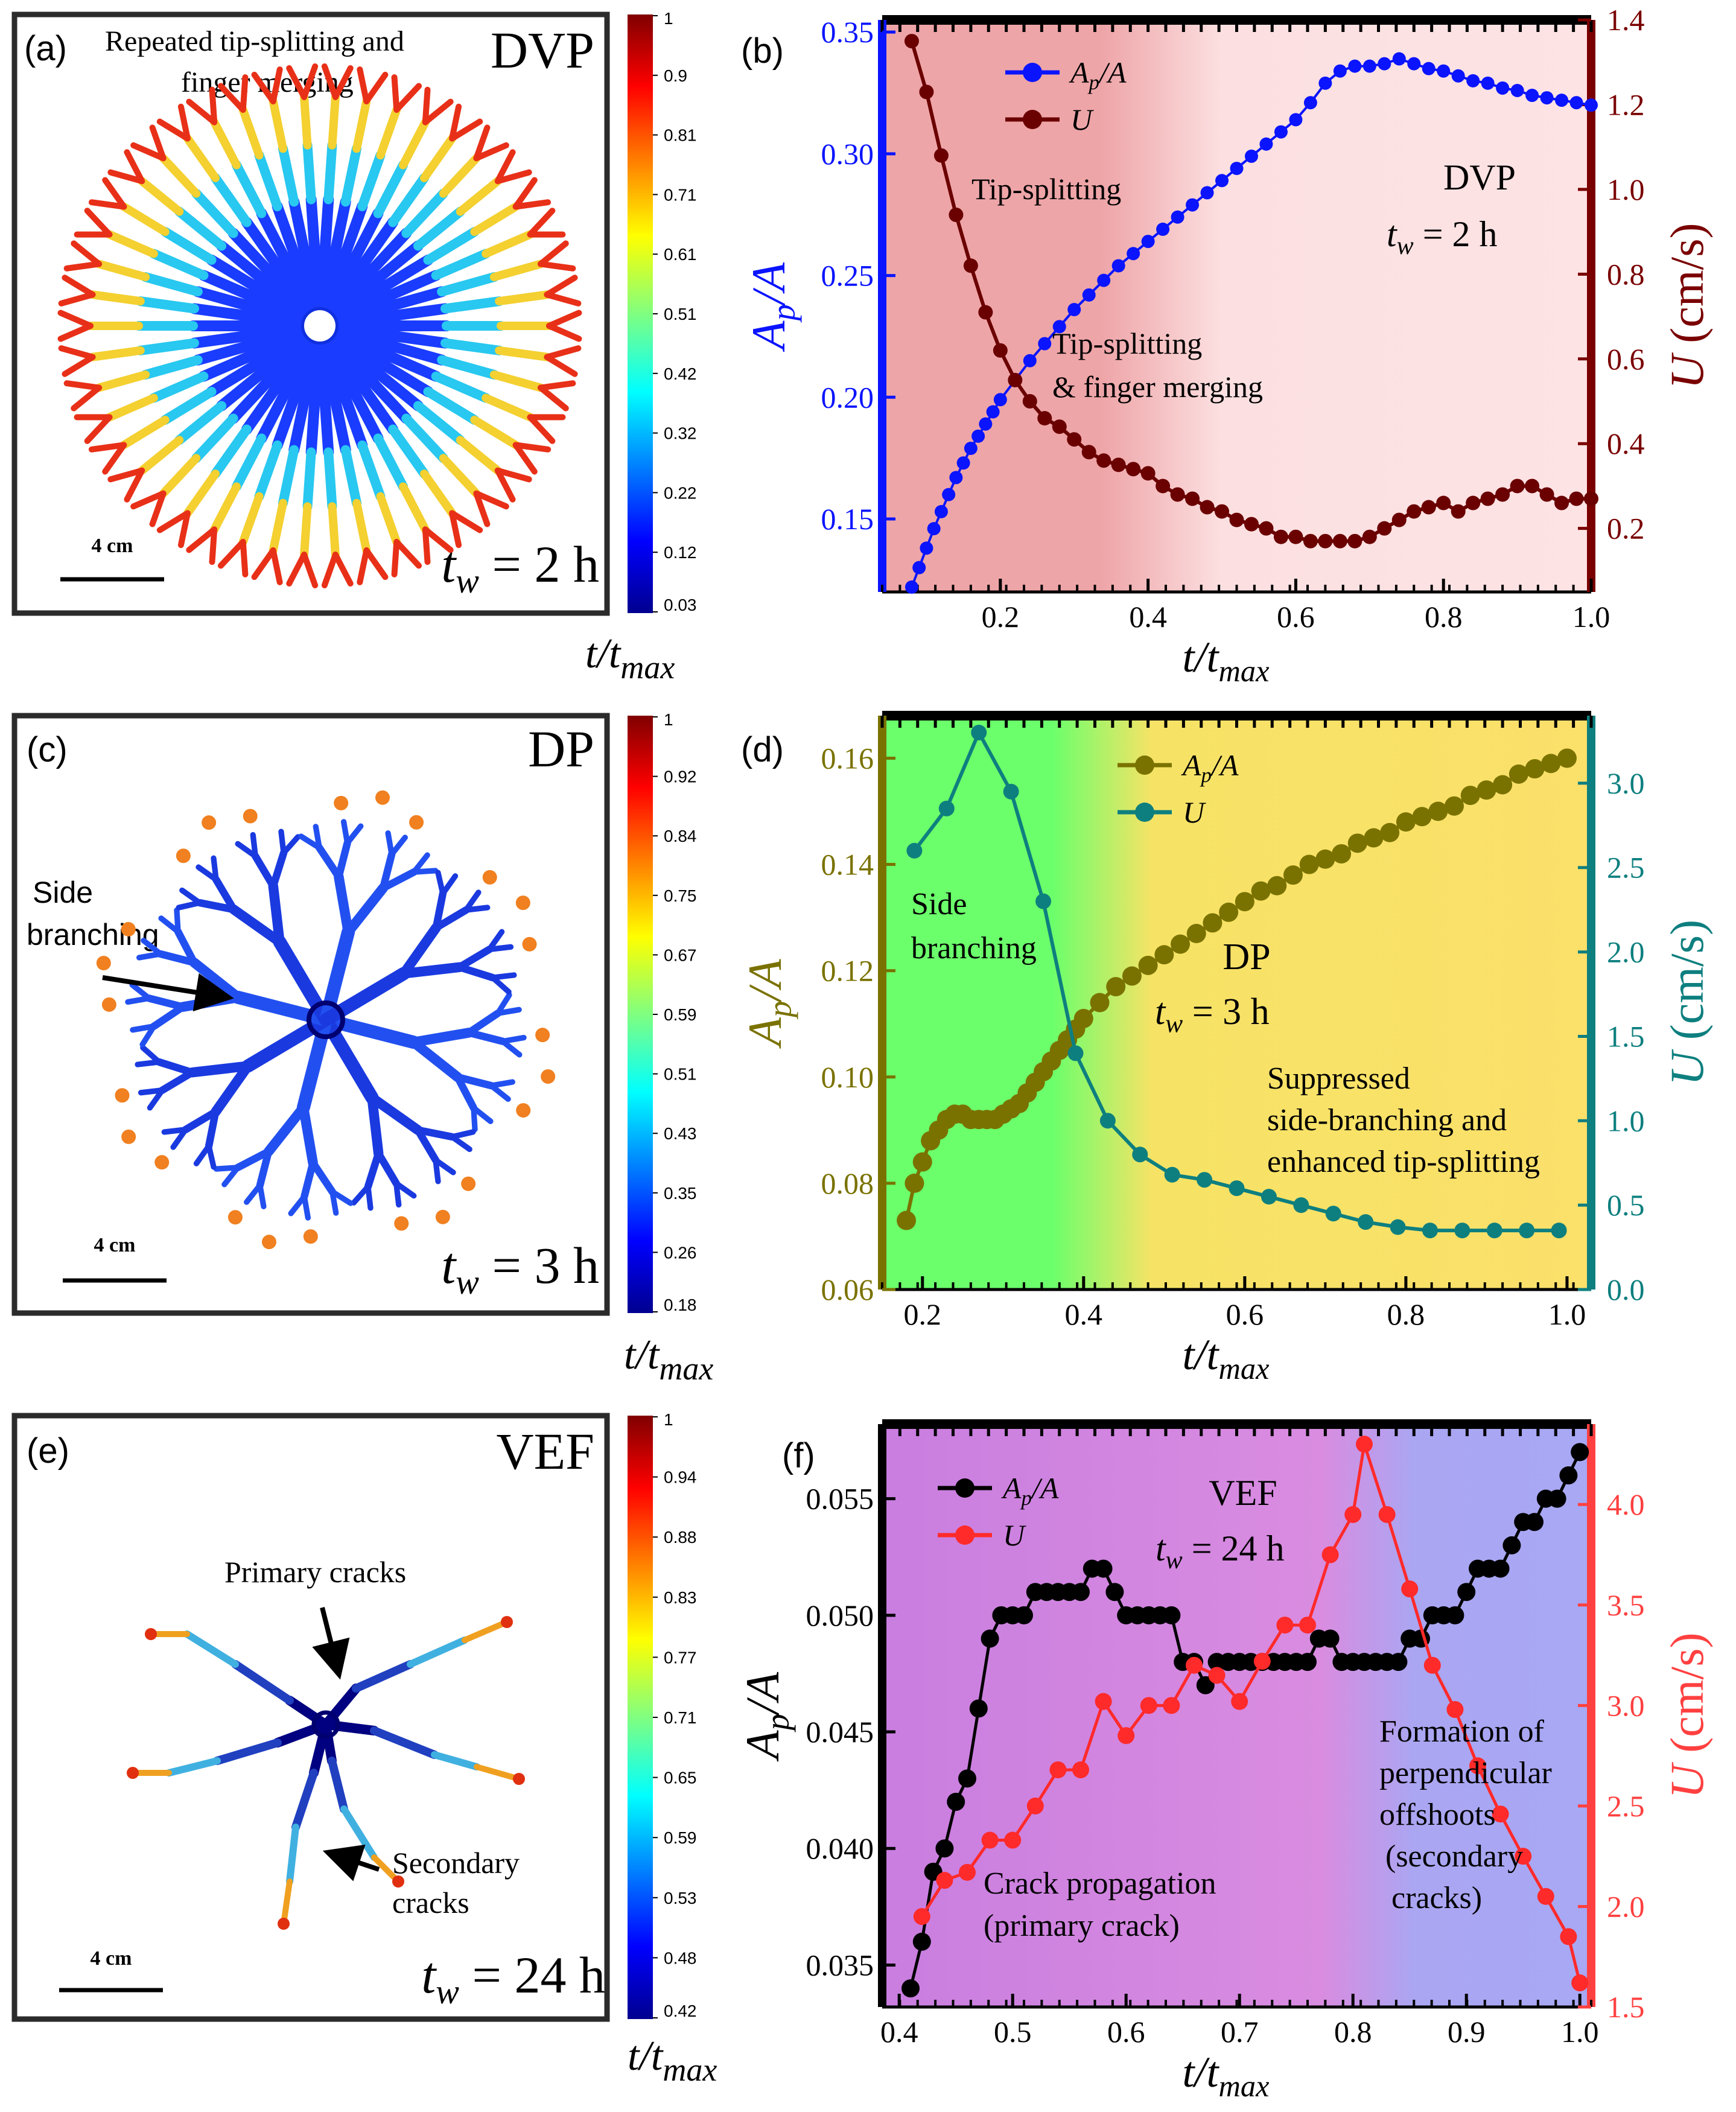  What do you see at coordinates (1201, 1355) in the screenshot?
I see `x-axis-label-part: t/t` at bounding box center [1201, 1355].